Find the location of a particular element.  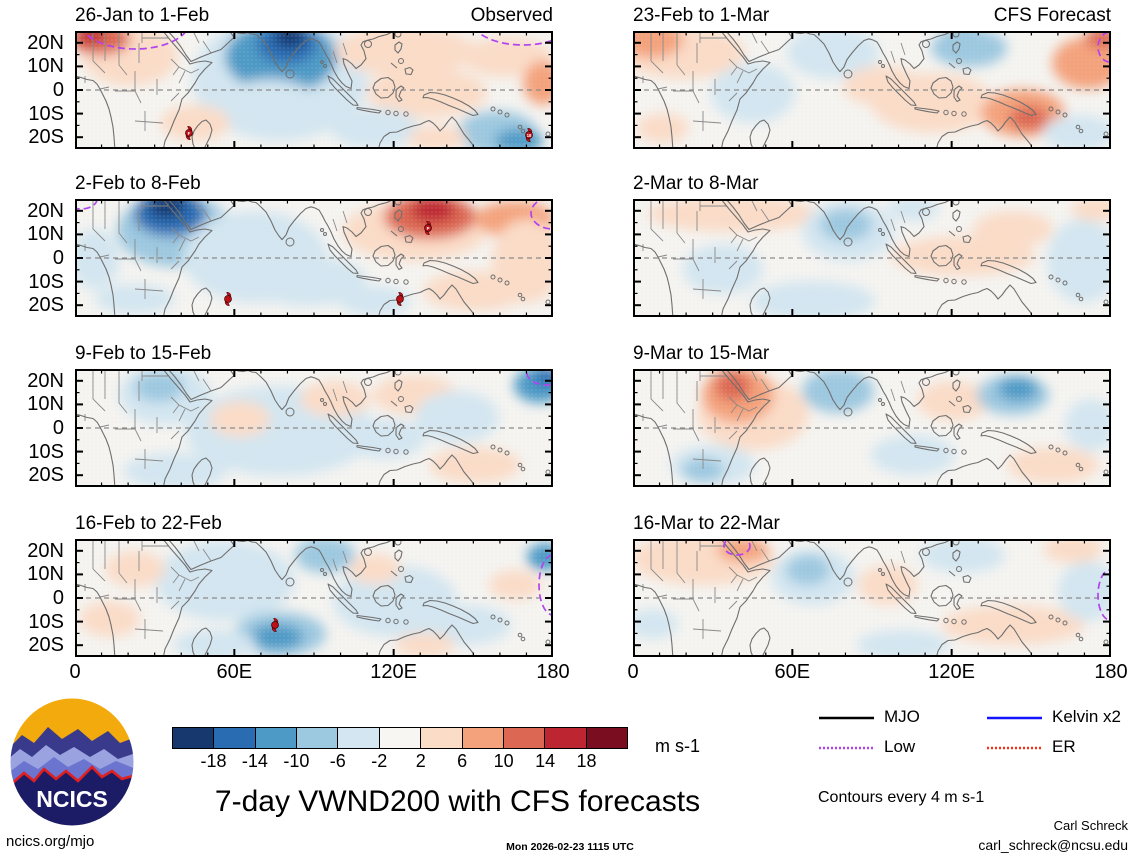

svg-text: F is located at coordinates (189, 133).